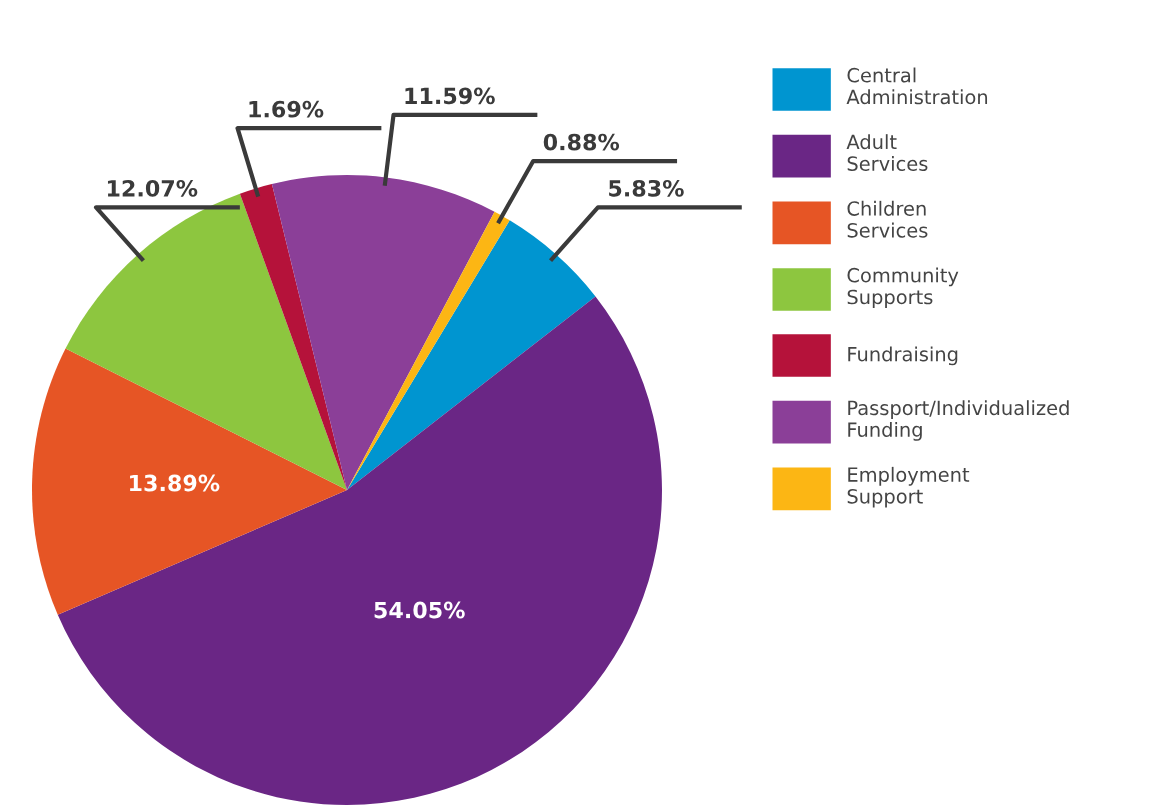 The width and height of the screenshot is (1170, 806). What do you see at coordinates (887, 219) in the screenshot?
I see `legend-label: Children Services` at bounding box center [887, 219].